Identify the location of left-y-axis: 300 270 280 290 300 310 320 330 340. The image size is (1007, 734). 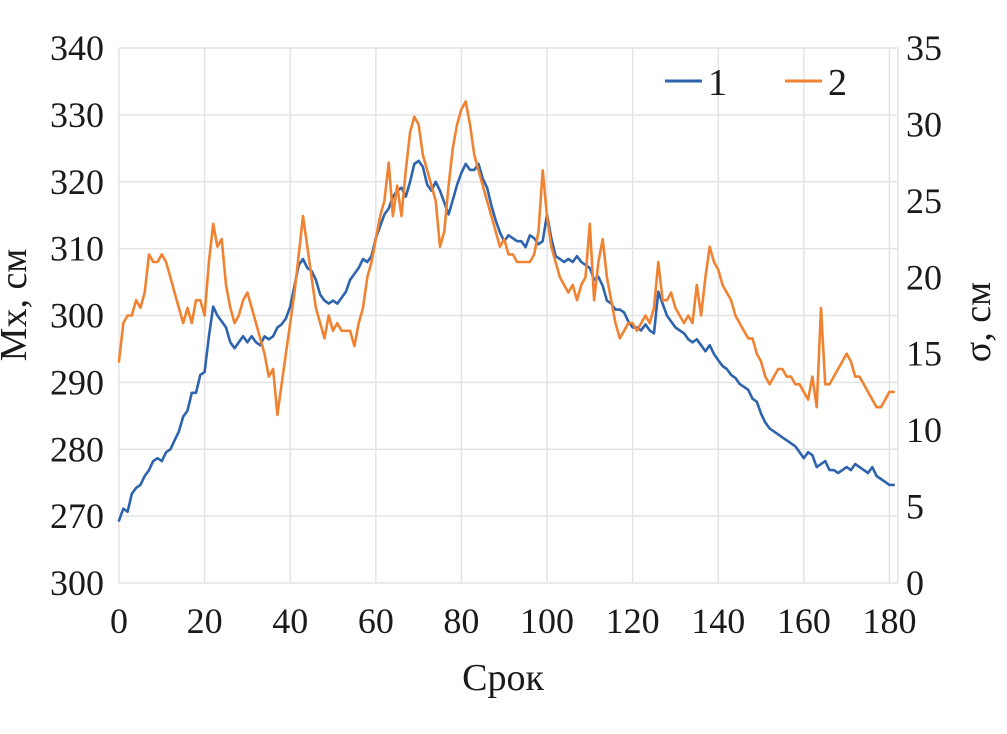
(77, 315).